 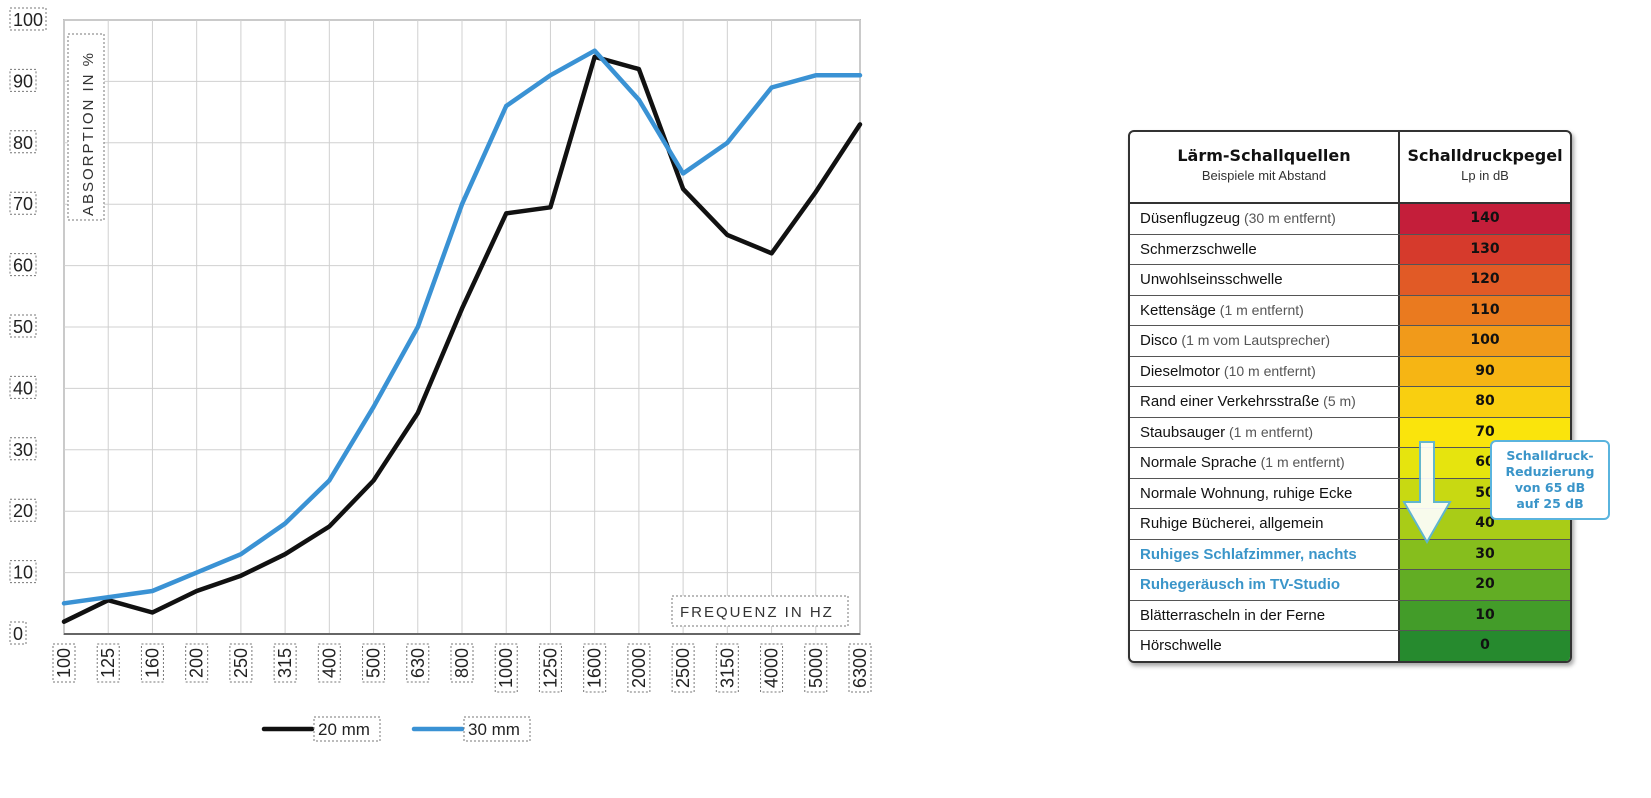 I want to click on x-tick-label: 100, so click(x=64, y=663).